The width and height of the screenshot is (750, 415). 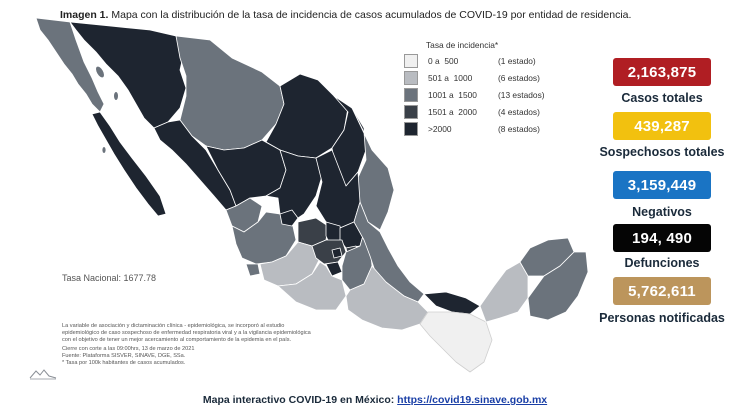 I want to click on legend-count: (6 estados), so click(x=519, y=77).